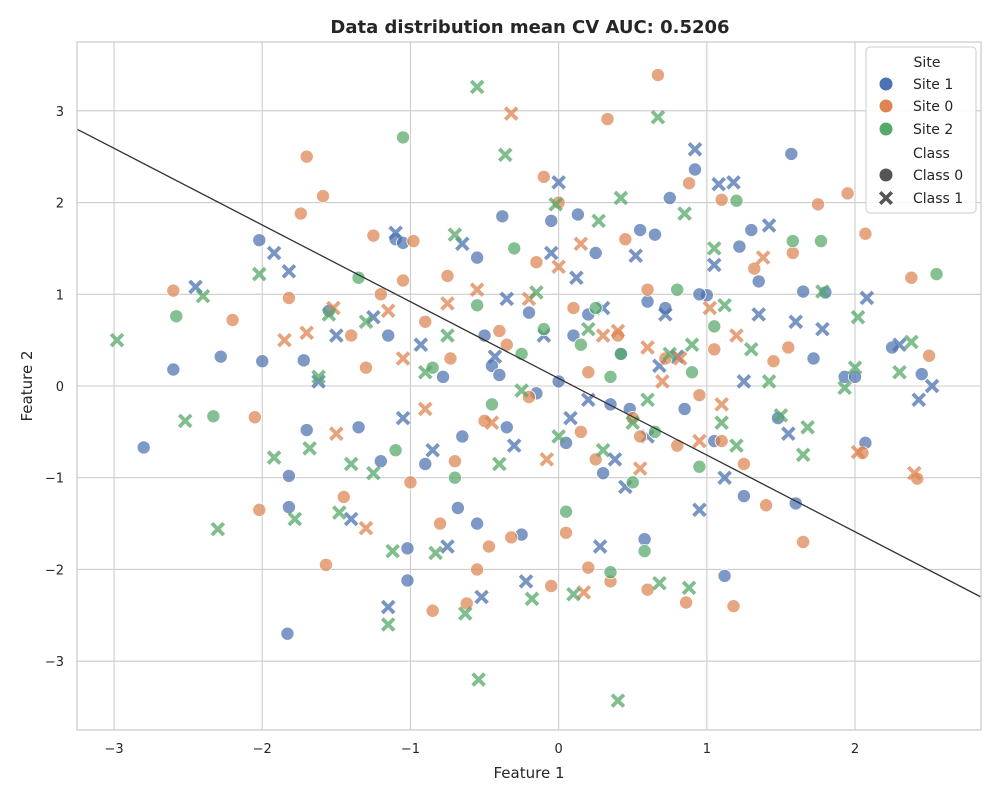 The width and height of the screenshot is (1000, 800). Describe the element at coordinates (931, 154) in the screenshot. I see `legend-title-class: Class` at that location.